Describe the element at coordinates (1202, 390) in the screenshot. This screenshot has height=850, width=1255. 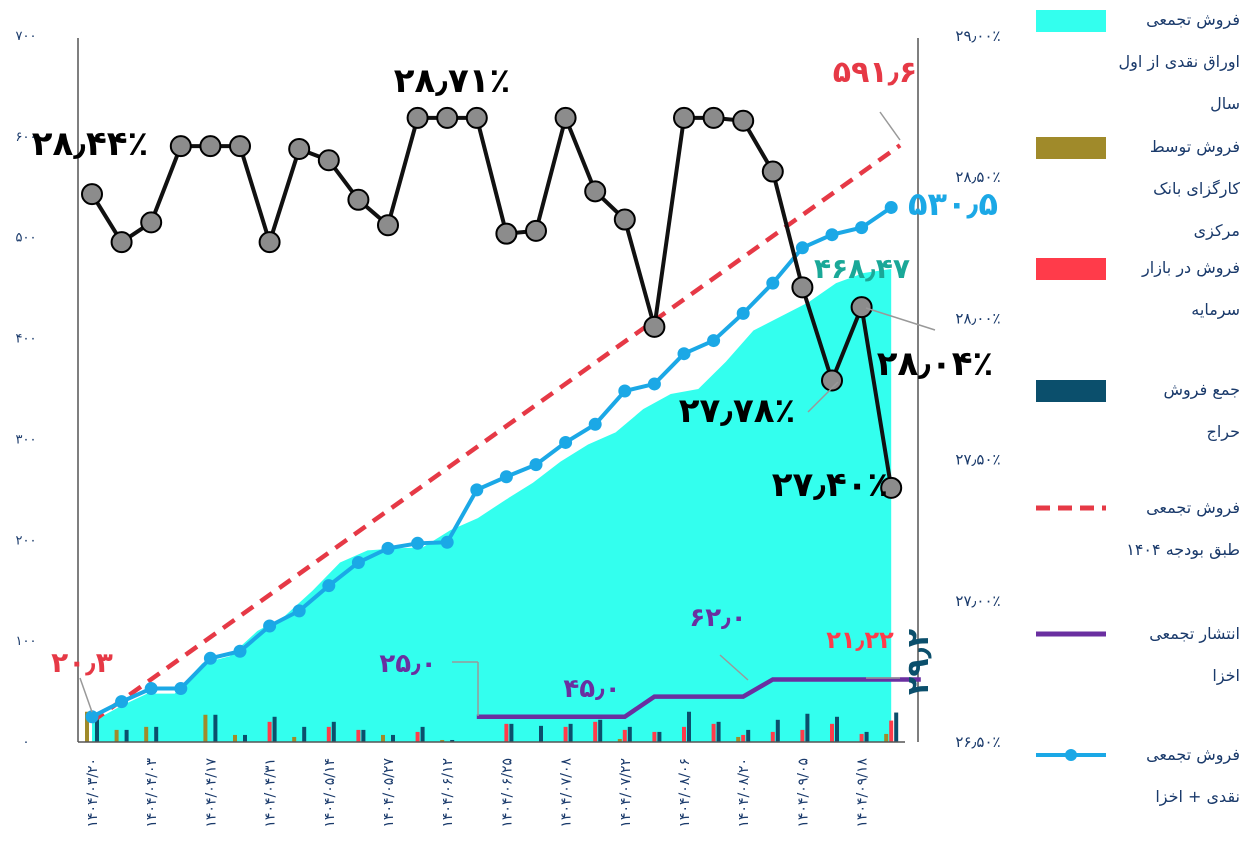
I see `legend-label: جمع فروش` at that location.